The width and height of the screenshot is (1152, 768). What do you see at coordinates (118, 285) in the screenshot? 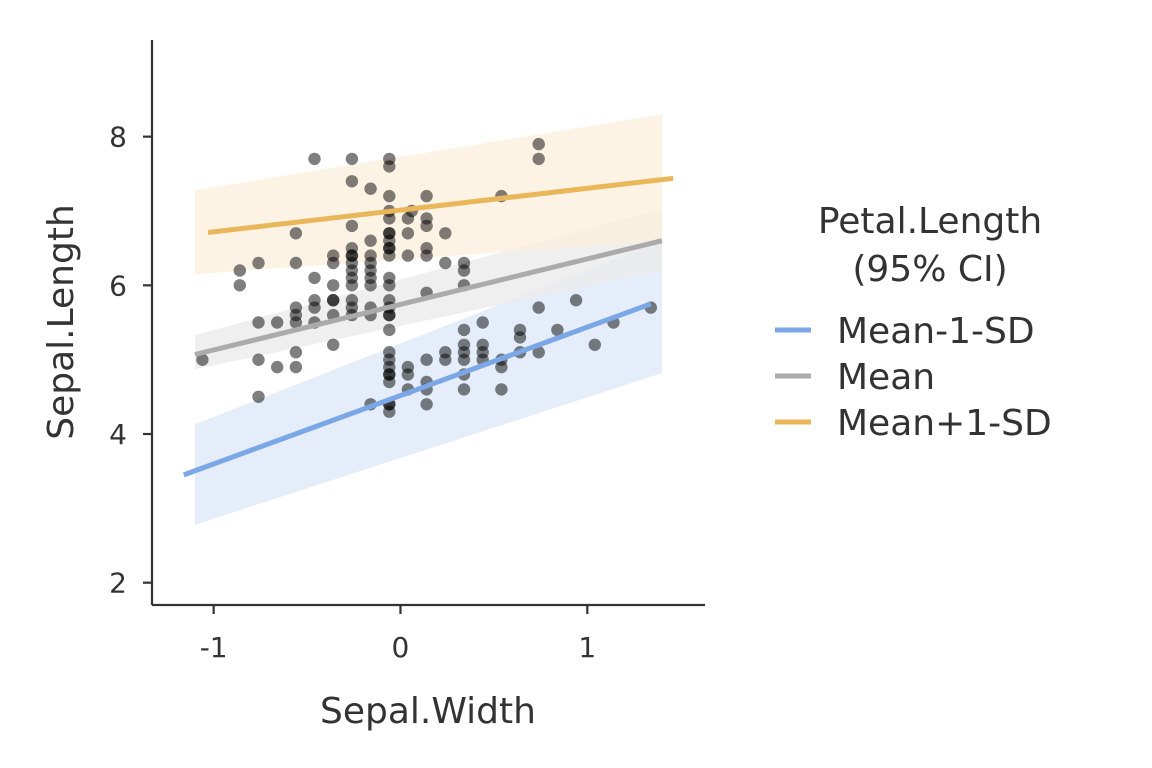
I see `y-tick-label: 6` at bounding box center [118, 285].